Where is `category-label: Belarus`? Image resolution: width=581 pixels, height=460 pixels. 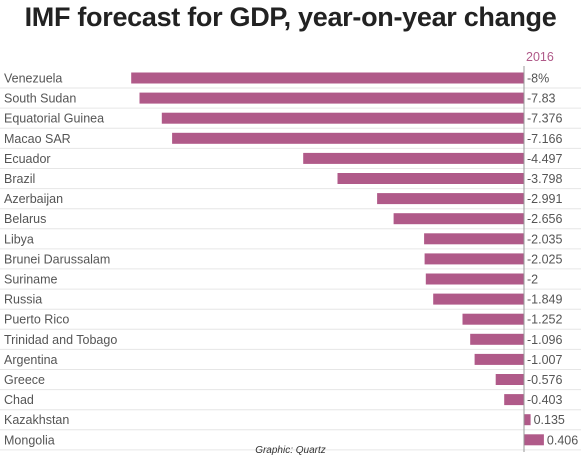 category-label: Belarus is located at coordinates (25, 219).